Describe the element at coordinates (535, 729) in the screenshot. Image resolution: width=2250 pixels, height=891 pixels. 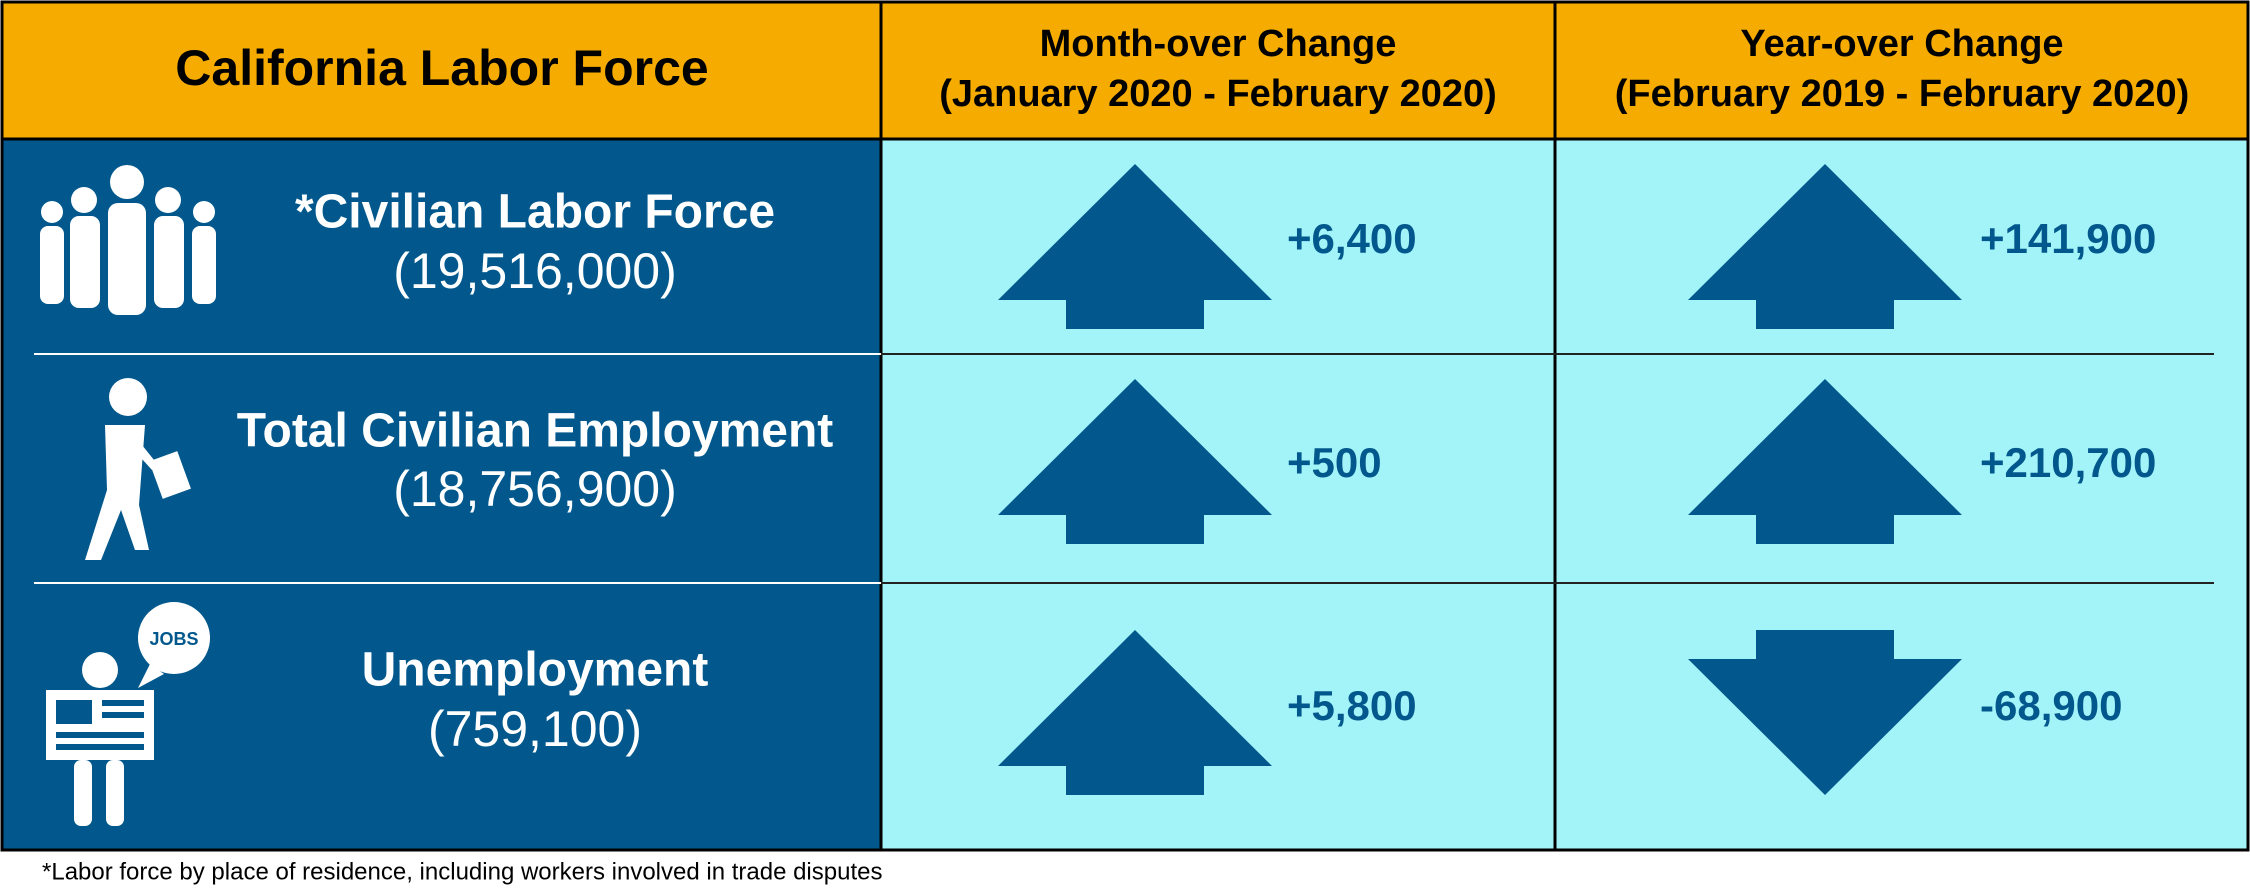
I see `row-total: (759,100)` at that location.